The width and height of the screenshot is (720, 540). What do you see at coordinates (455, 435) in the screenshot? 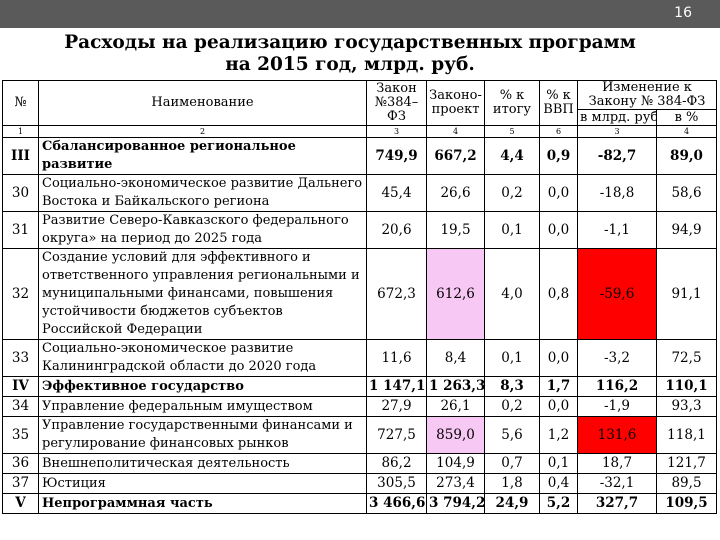
I see `draft-value: 859,0` at bounding box center [455, 435].